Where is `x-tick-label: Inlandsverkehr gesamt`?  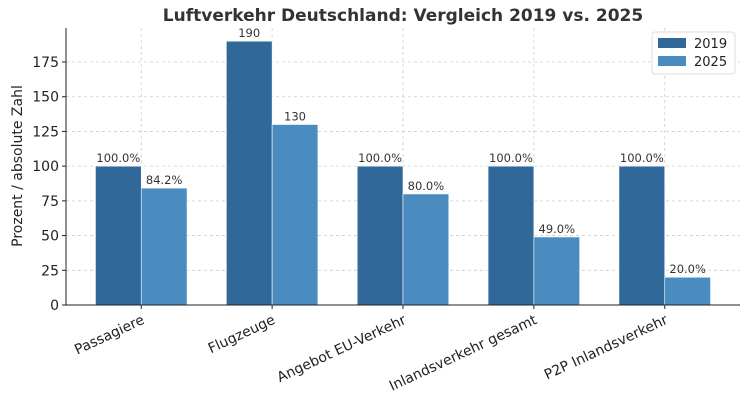
x-tick-label: Inlandsverkehr gesamt is located at coordinates (463, 353).